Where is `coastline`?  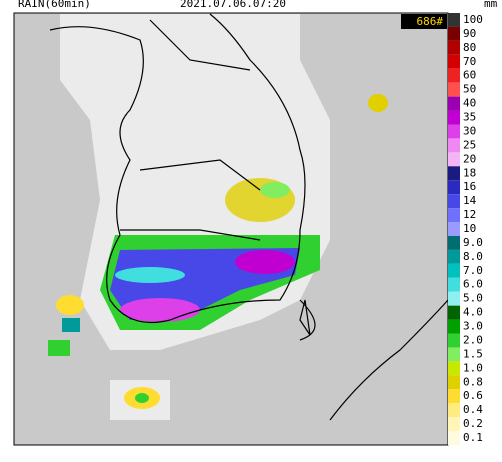
coastline is located at coordinates (374, 360).